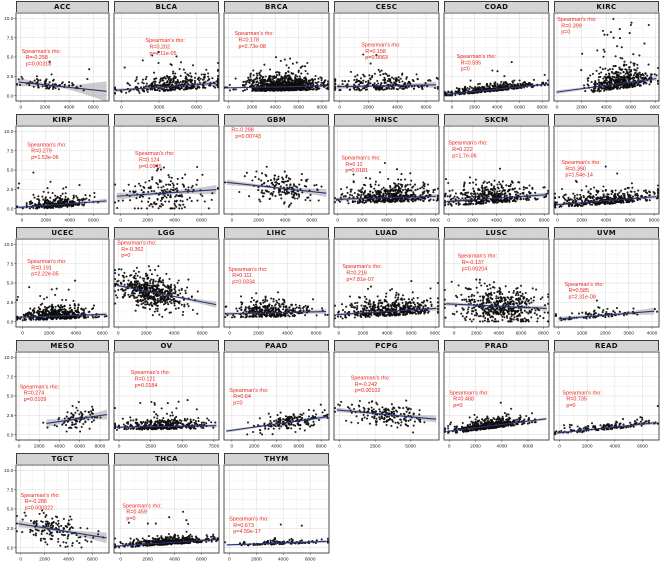 The image size is (660, 569). I want to click on r-value: R=0.121, so click(145, 380).